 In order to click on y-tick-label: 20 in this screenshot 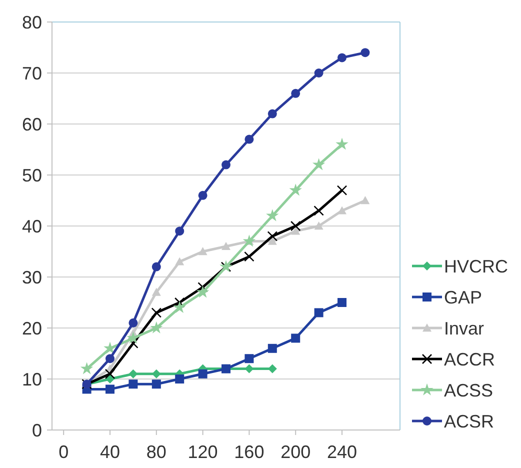, I will do `click(32, 328)`.